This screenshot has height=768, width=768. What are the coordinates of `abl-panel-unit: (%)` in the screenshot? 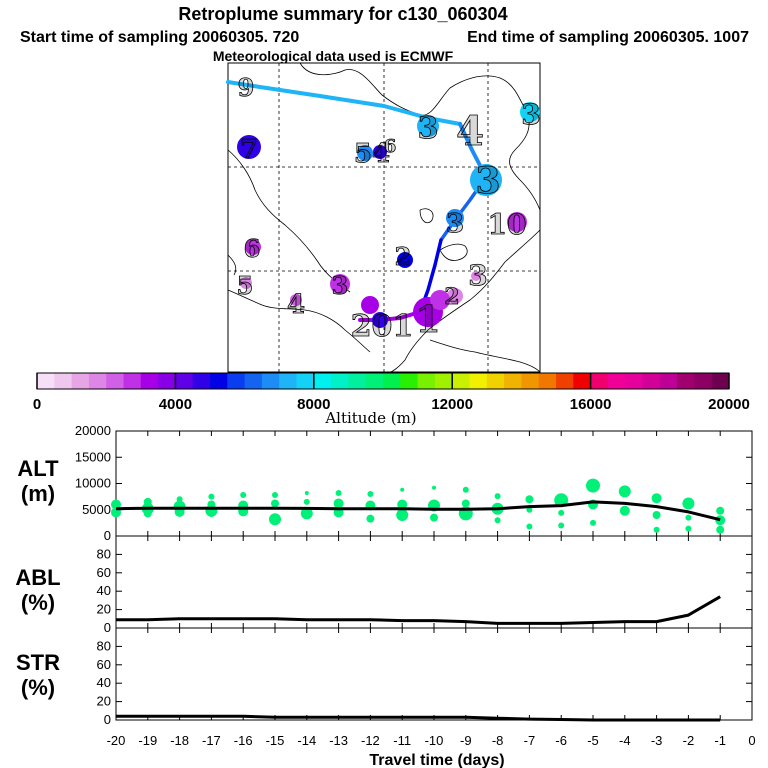 It's located at (38, 602).